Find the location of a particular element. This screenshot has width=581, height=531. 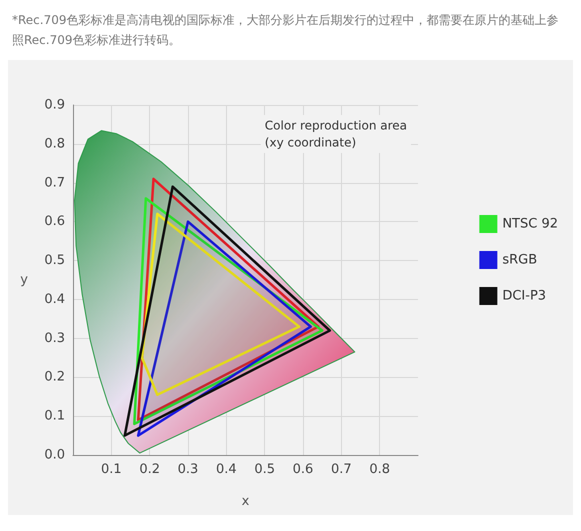

y-tick-label: 0.5 is located at coordinates (54, 260).